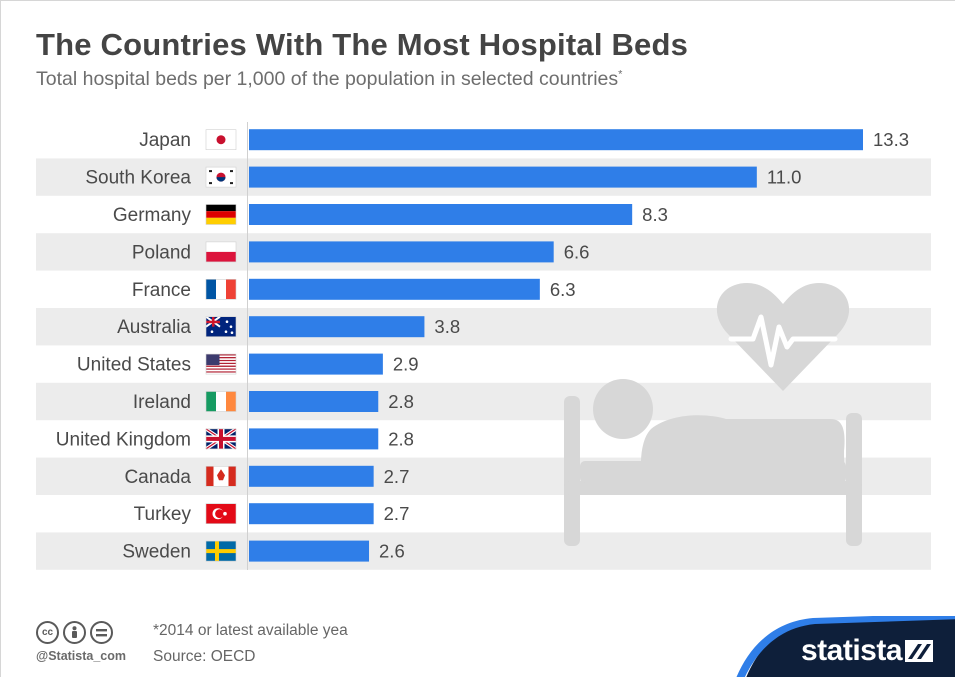  Describe the element at coordinates (138, 178) in the screenshot. I see `category-label: South Korea` at that location.